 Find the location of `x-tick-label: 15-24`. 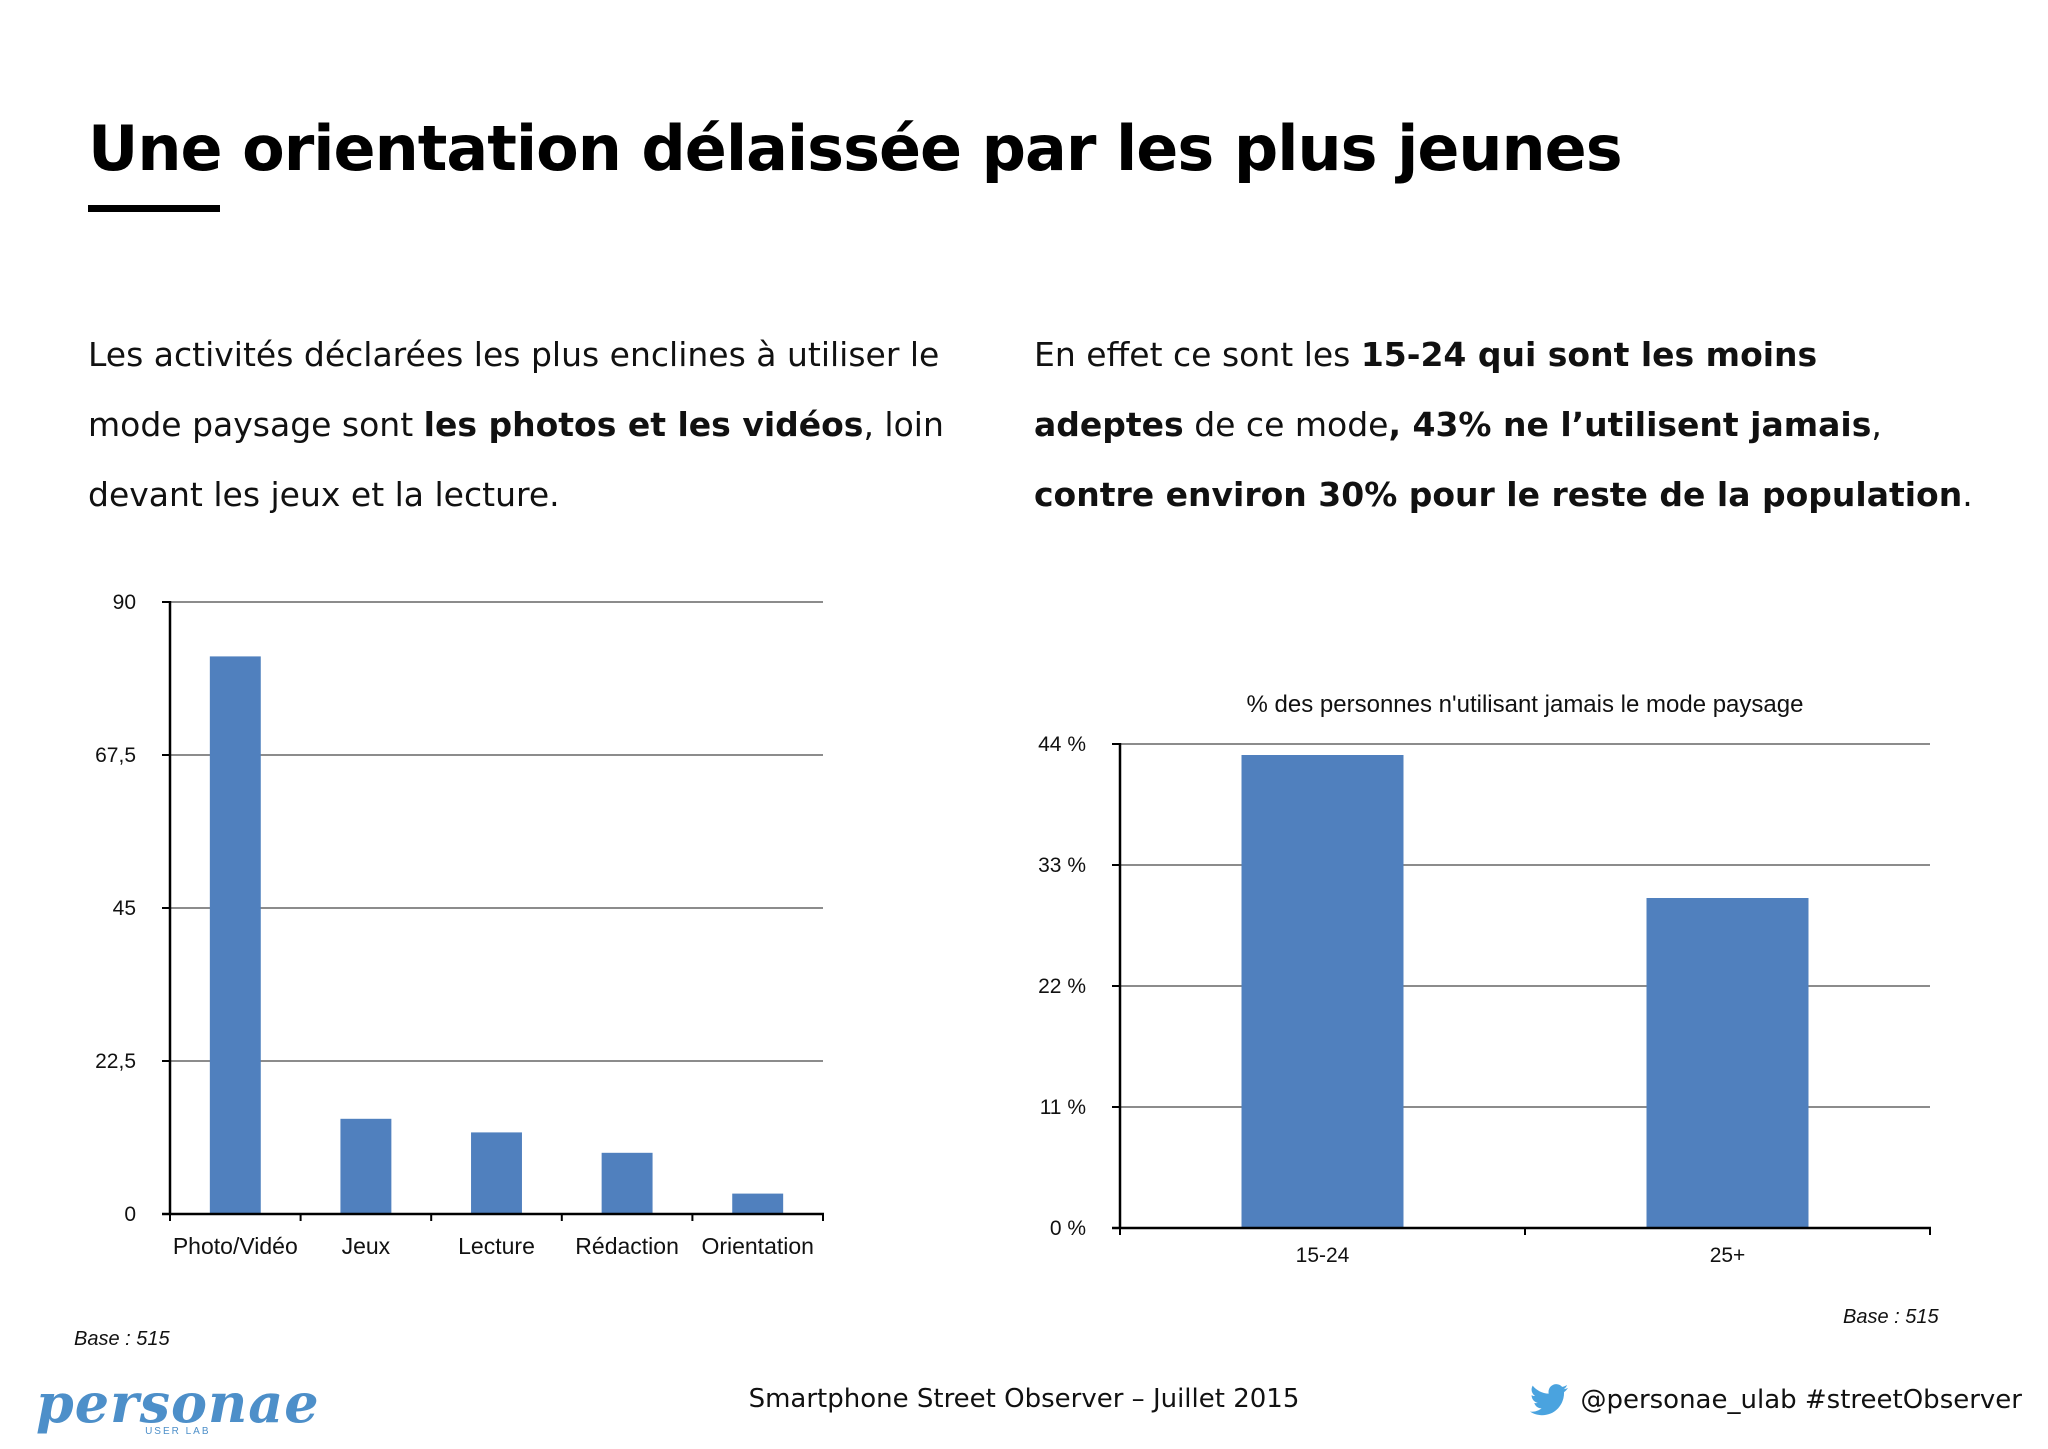

x-tick-label: 15-24 is located at coordinates (1323, 1255).